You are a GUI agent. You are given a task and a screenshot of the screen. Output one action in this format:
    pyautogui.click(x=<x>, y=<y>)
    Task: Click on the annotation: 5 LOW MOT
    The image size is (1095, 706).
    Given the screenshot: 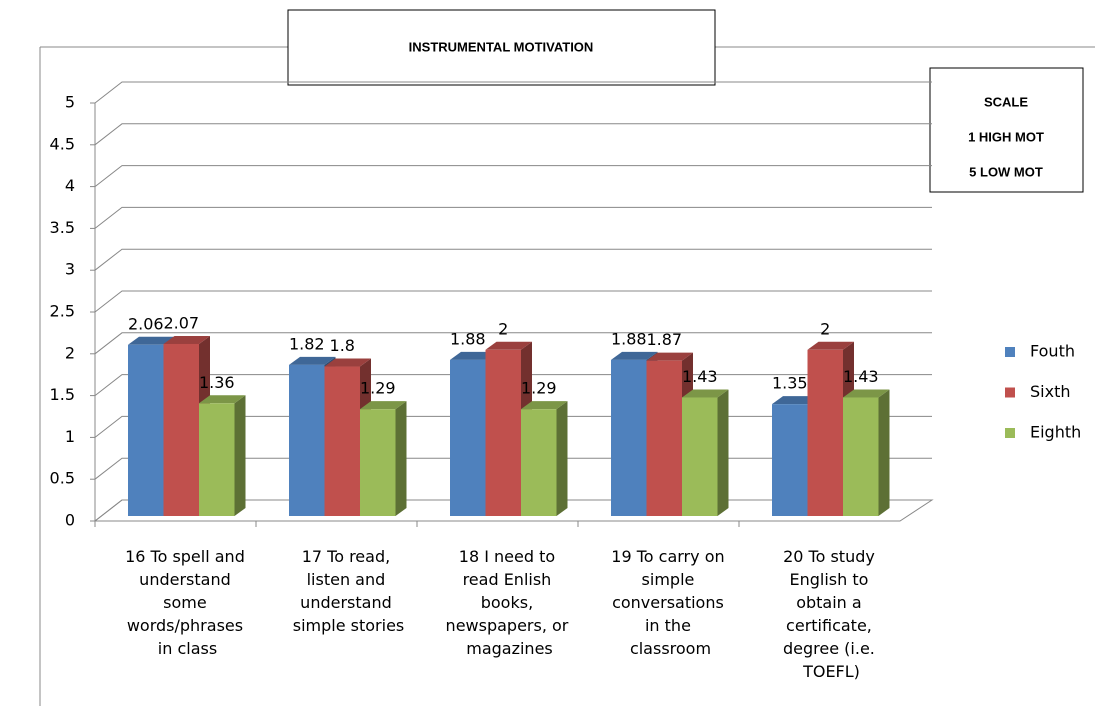 What is the action you would take?
    pyautogui.click(x=1006, y=171)
    